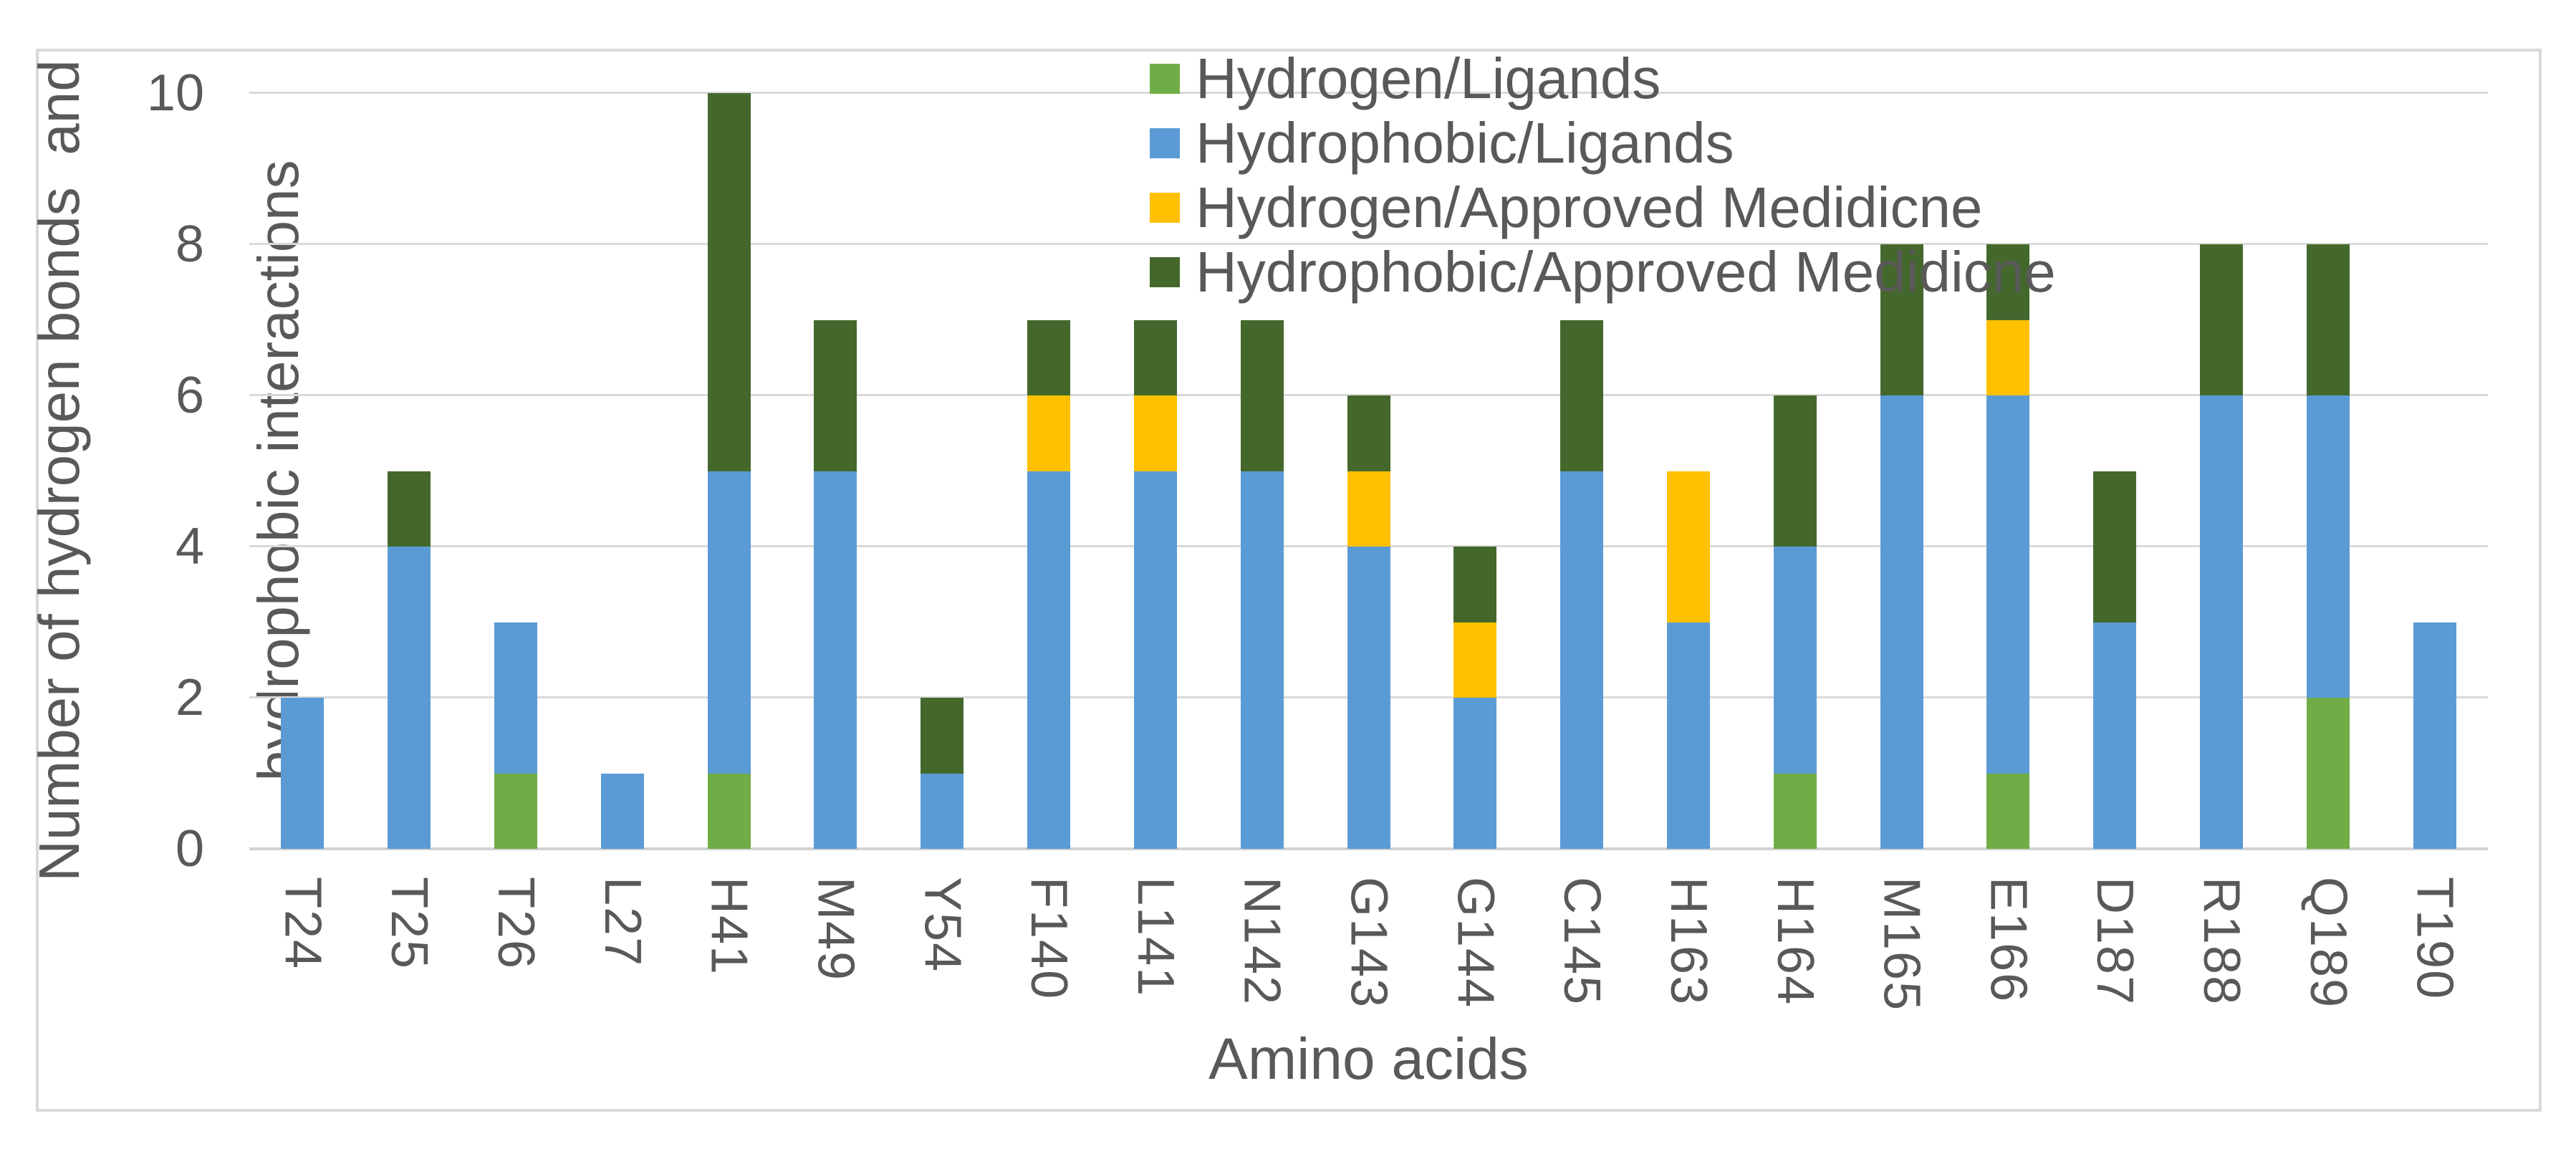 Image resolution: width=2576 pixels, height=1149 pixels. I want to click on x-axis-line, so click(1369, 849).